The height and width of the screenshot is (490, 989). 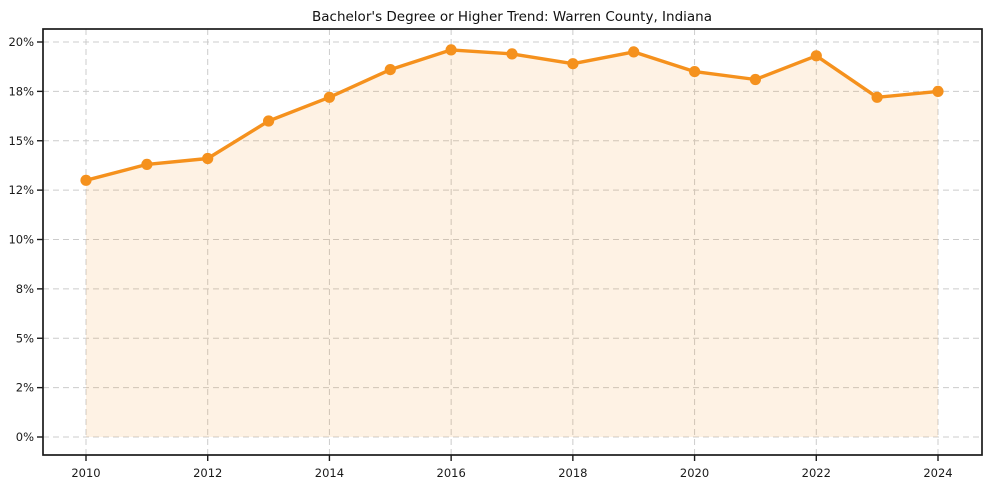 What do you see at coordinates (207, 473) in the screenshot?
I see `x-tick-label: 2012` at bounding box center [207, 473].